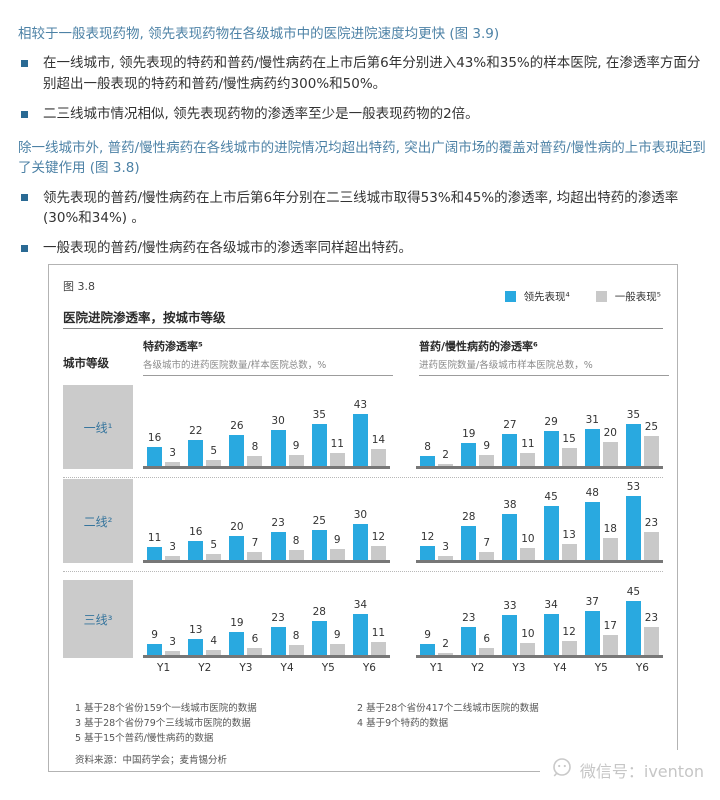  I want to click on bar-value-label: 26, so click(237, 425).